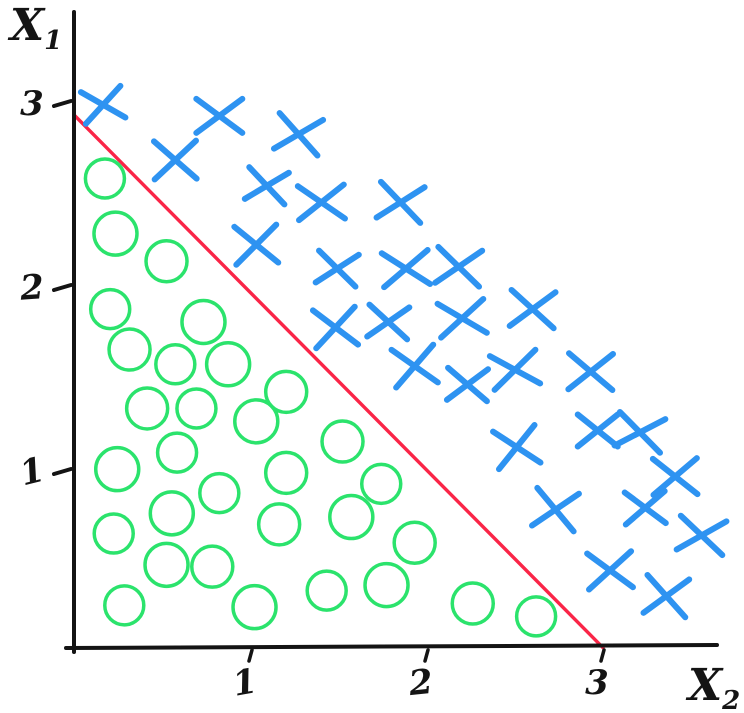 This screenshot has width=744, height=713. Describe the element at coordinates (730, 699) in the screenshot. I see `x-axis-title-sub: 2` at that location.